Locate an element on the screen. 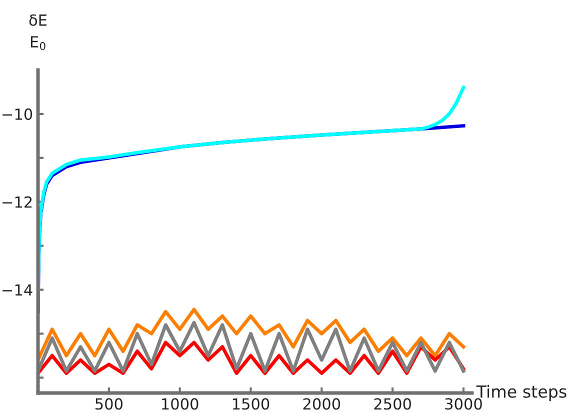  x-tick-label: 500 is located at coordinates (109, 404).